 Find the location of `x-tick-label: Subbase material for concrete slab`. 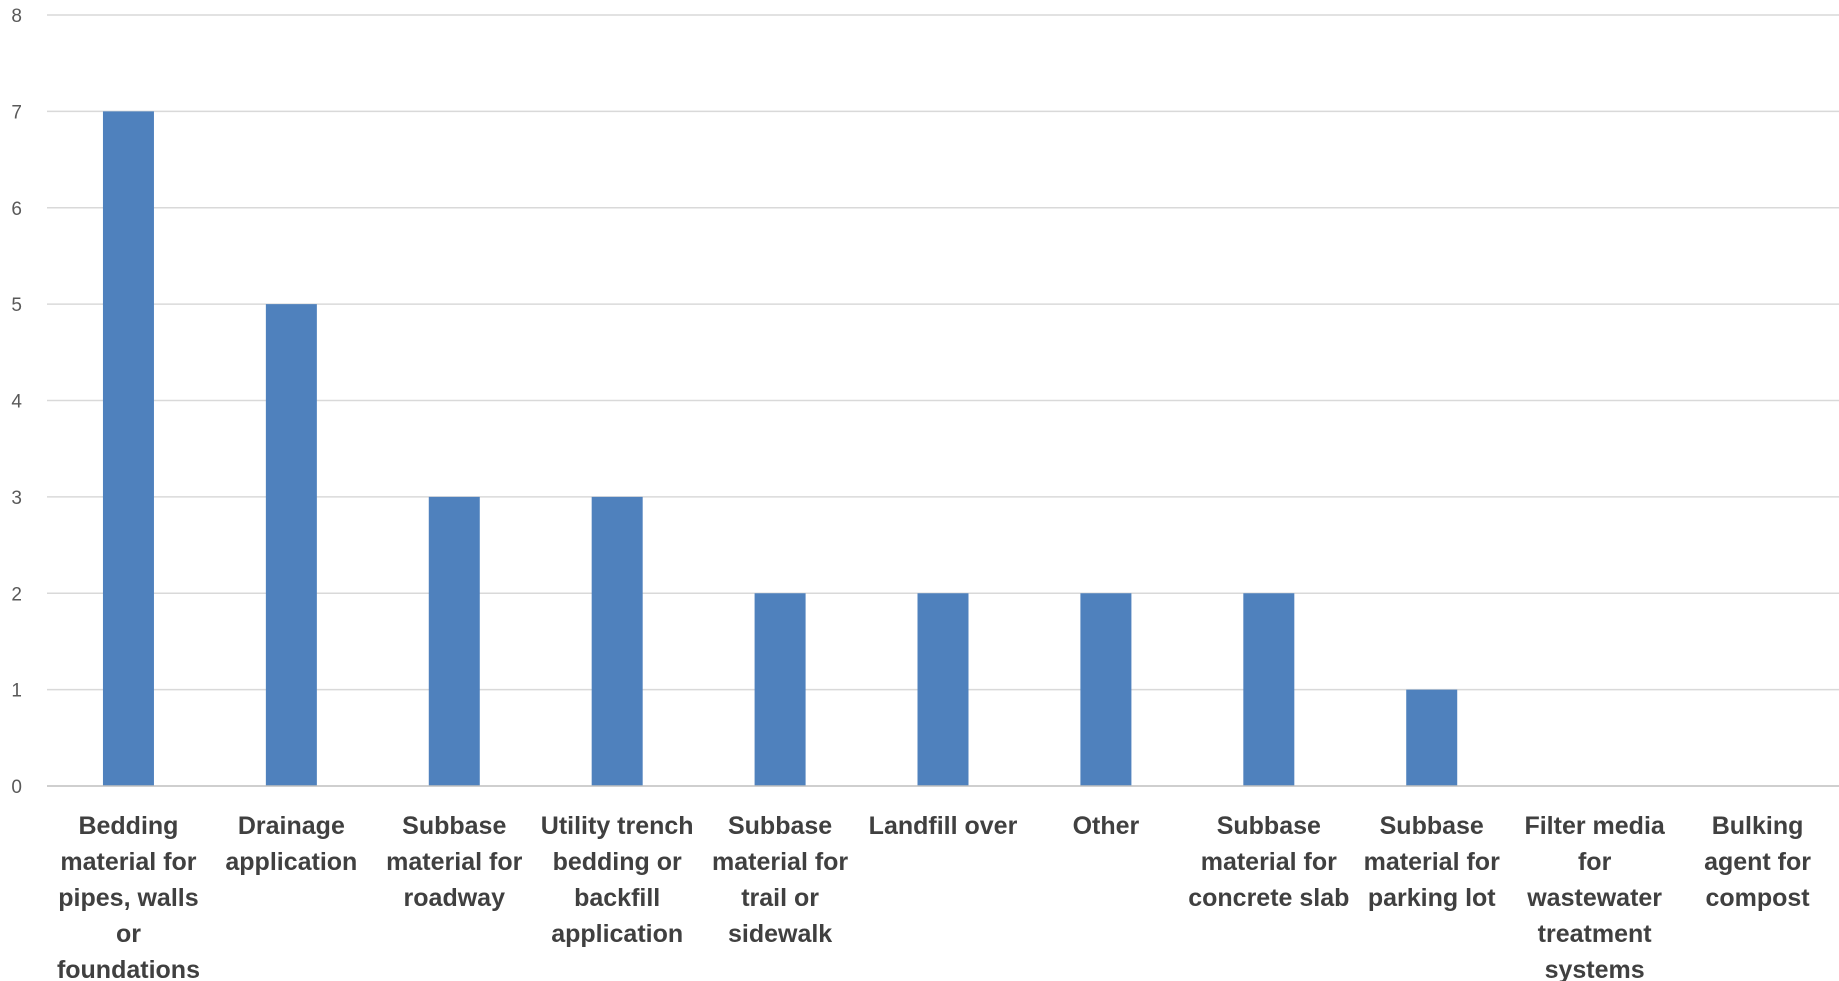

x-tick-label: Subbase material for concrete slab is located at coordinates (1268, 862).